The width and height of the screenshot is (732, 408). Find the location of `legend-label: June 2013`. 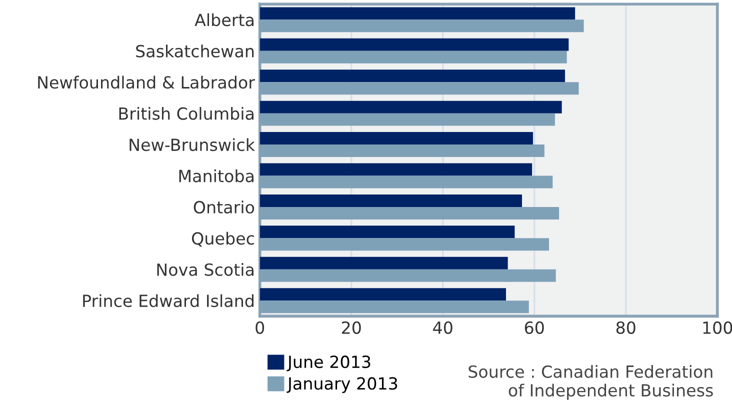

legend-label: June 2013 is located at coordinates (328, 364).